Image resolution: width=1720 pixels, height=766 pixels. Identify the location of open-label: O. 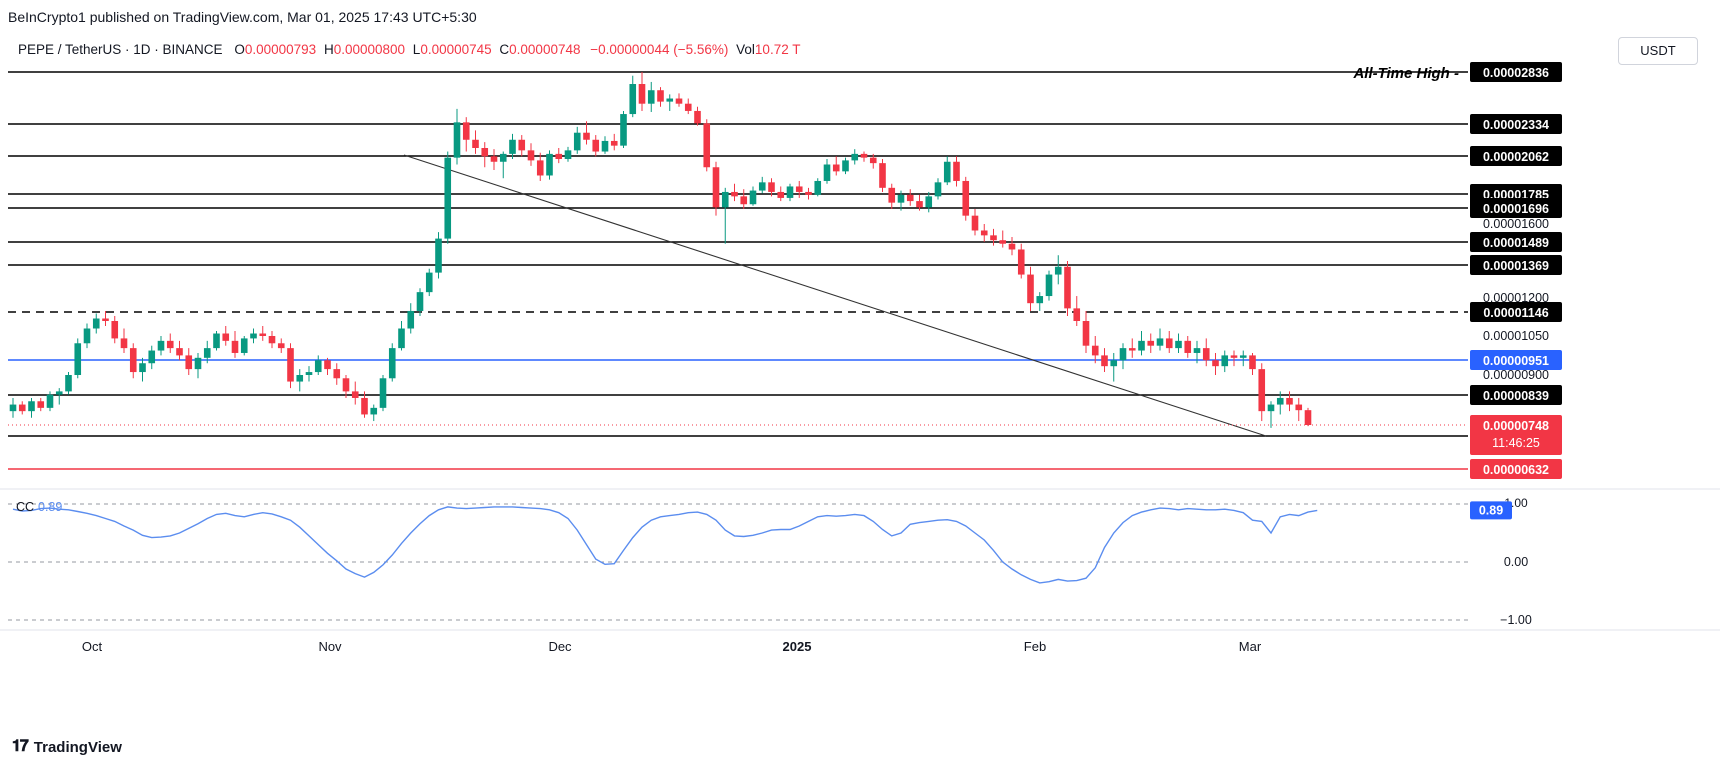
(239, 49).